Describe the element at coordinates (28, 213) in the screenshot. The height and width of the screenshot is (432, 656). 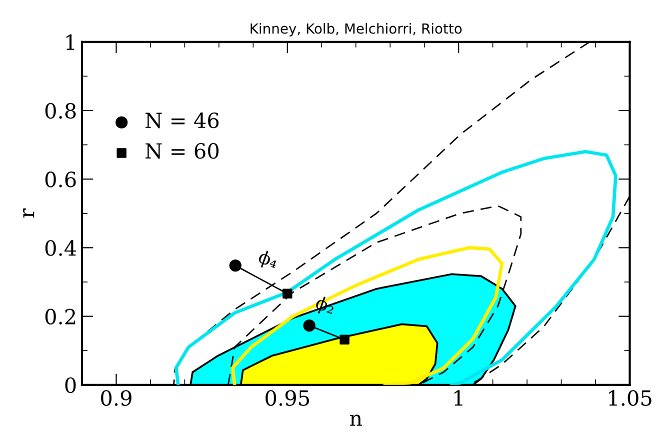
I see `y-axis-title: r` at that location.